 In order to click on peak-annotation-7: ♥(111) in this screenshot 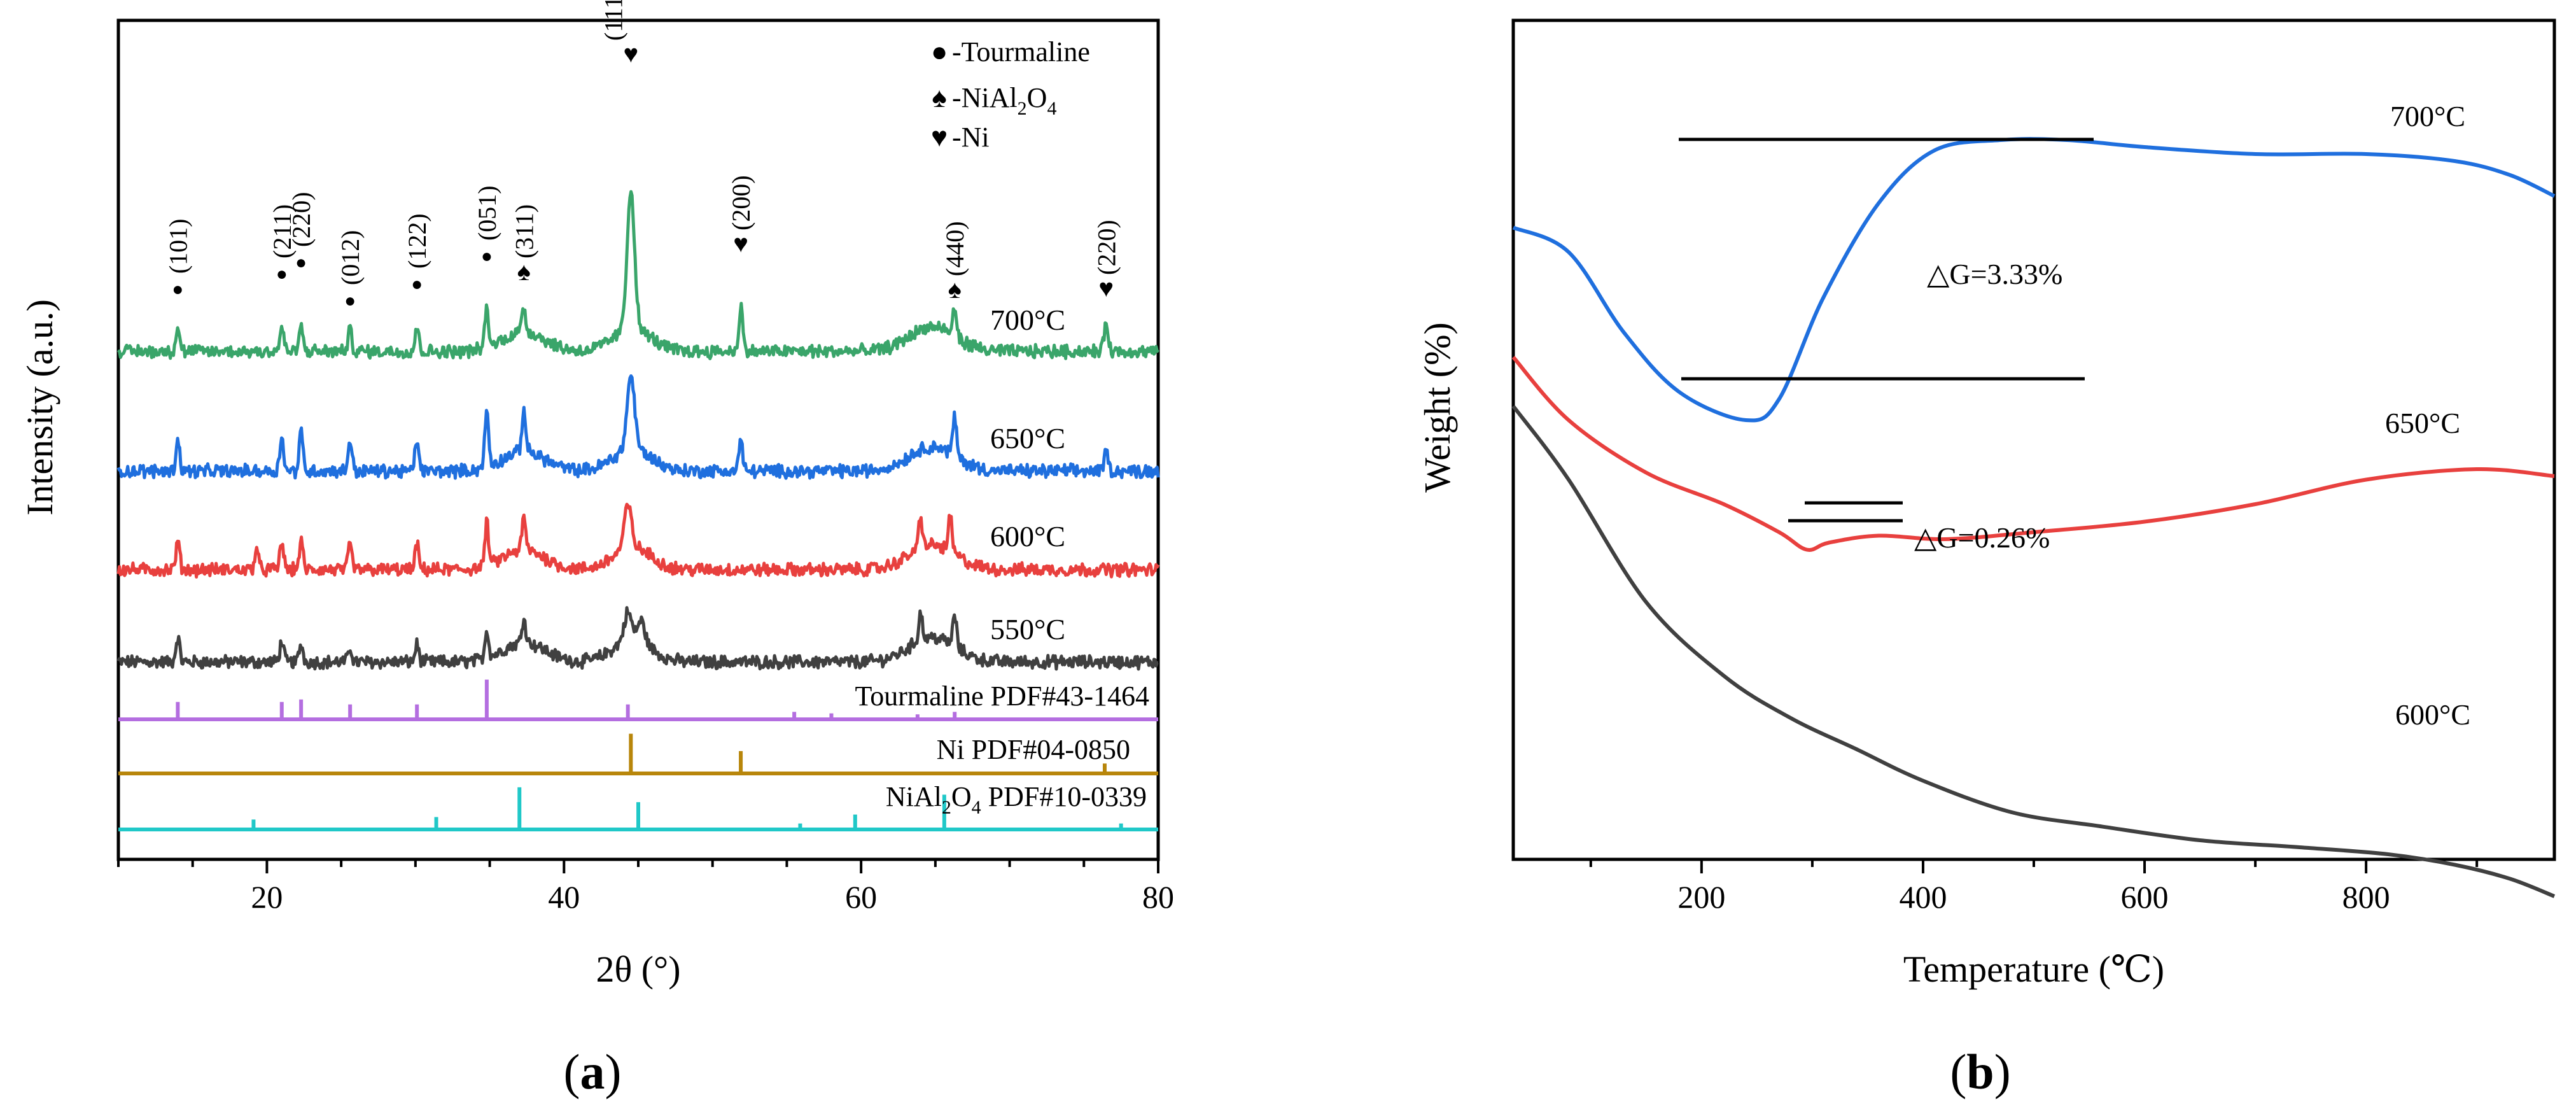, I will do `click(618, 34)`.